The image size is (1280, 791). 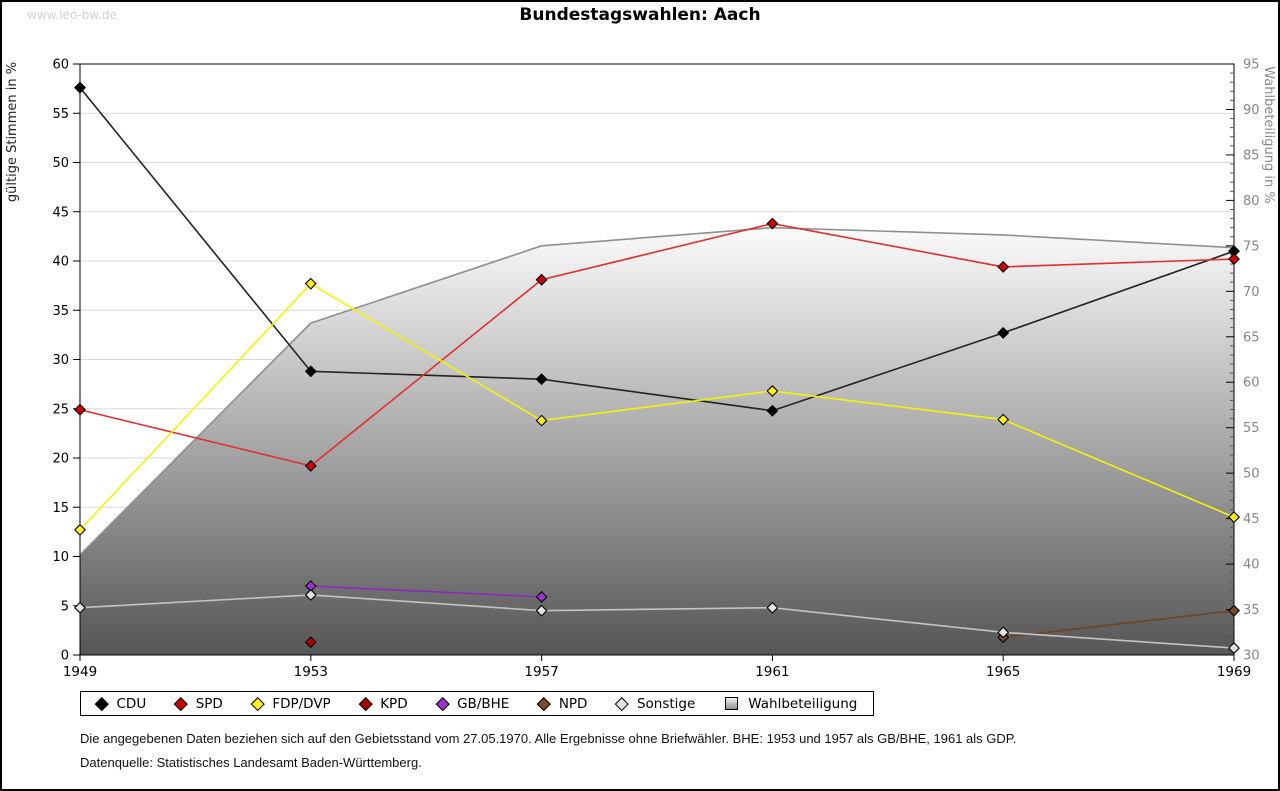 I want to click on right-axis-tick-label: 60, so click(x=1251, y=383).